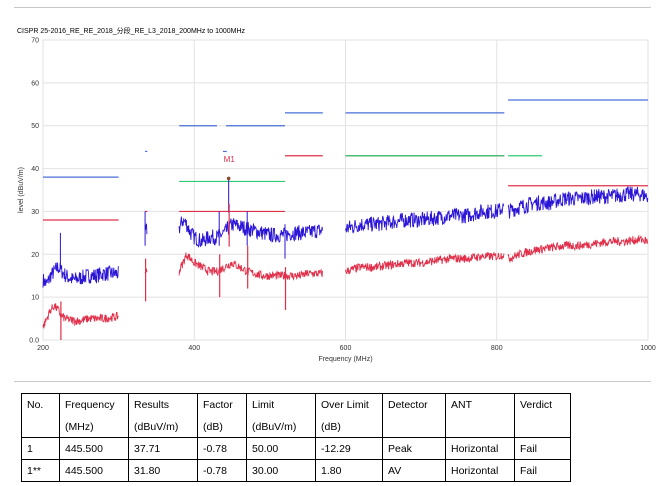 Image resolution: width=665 pixels, height=486 pixels. I want to click on y-tick-label: 60, so click(35, 83).